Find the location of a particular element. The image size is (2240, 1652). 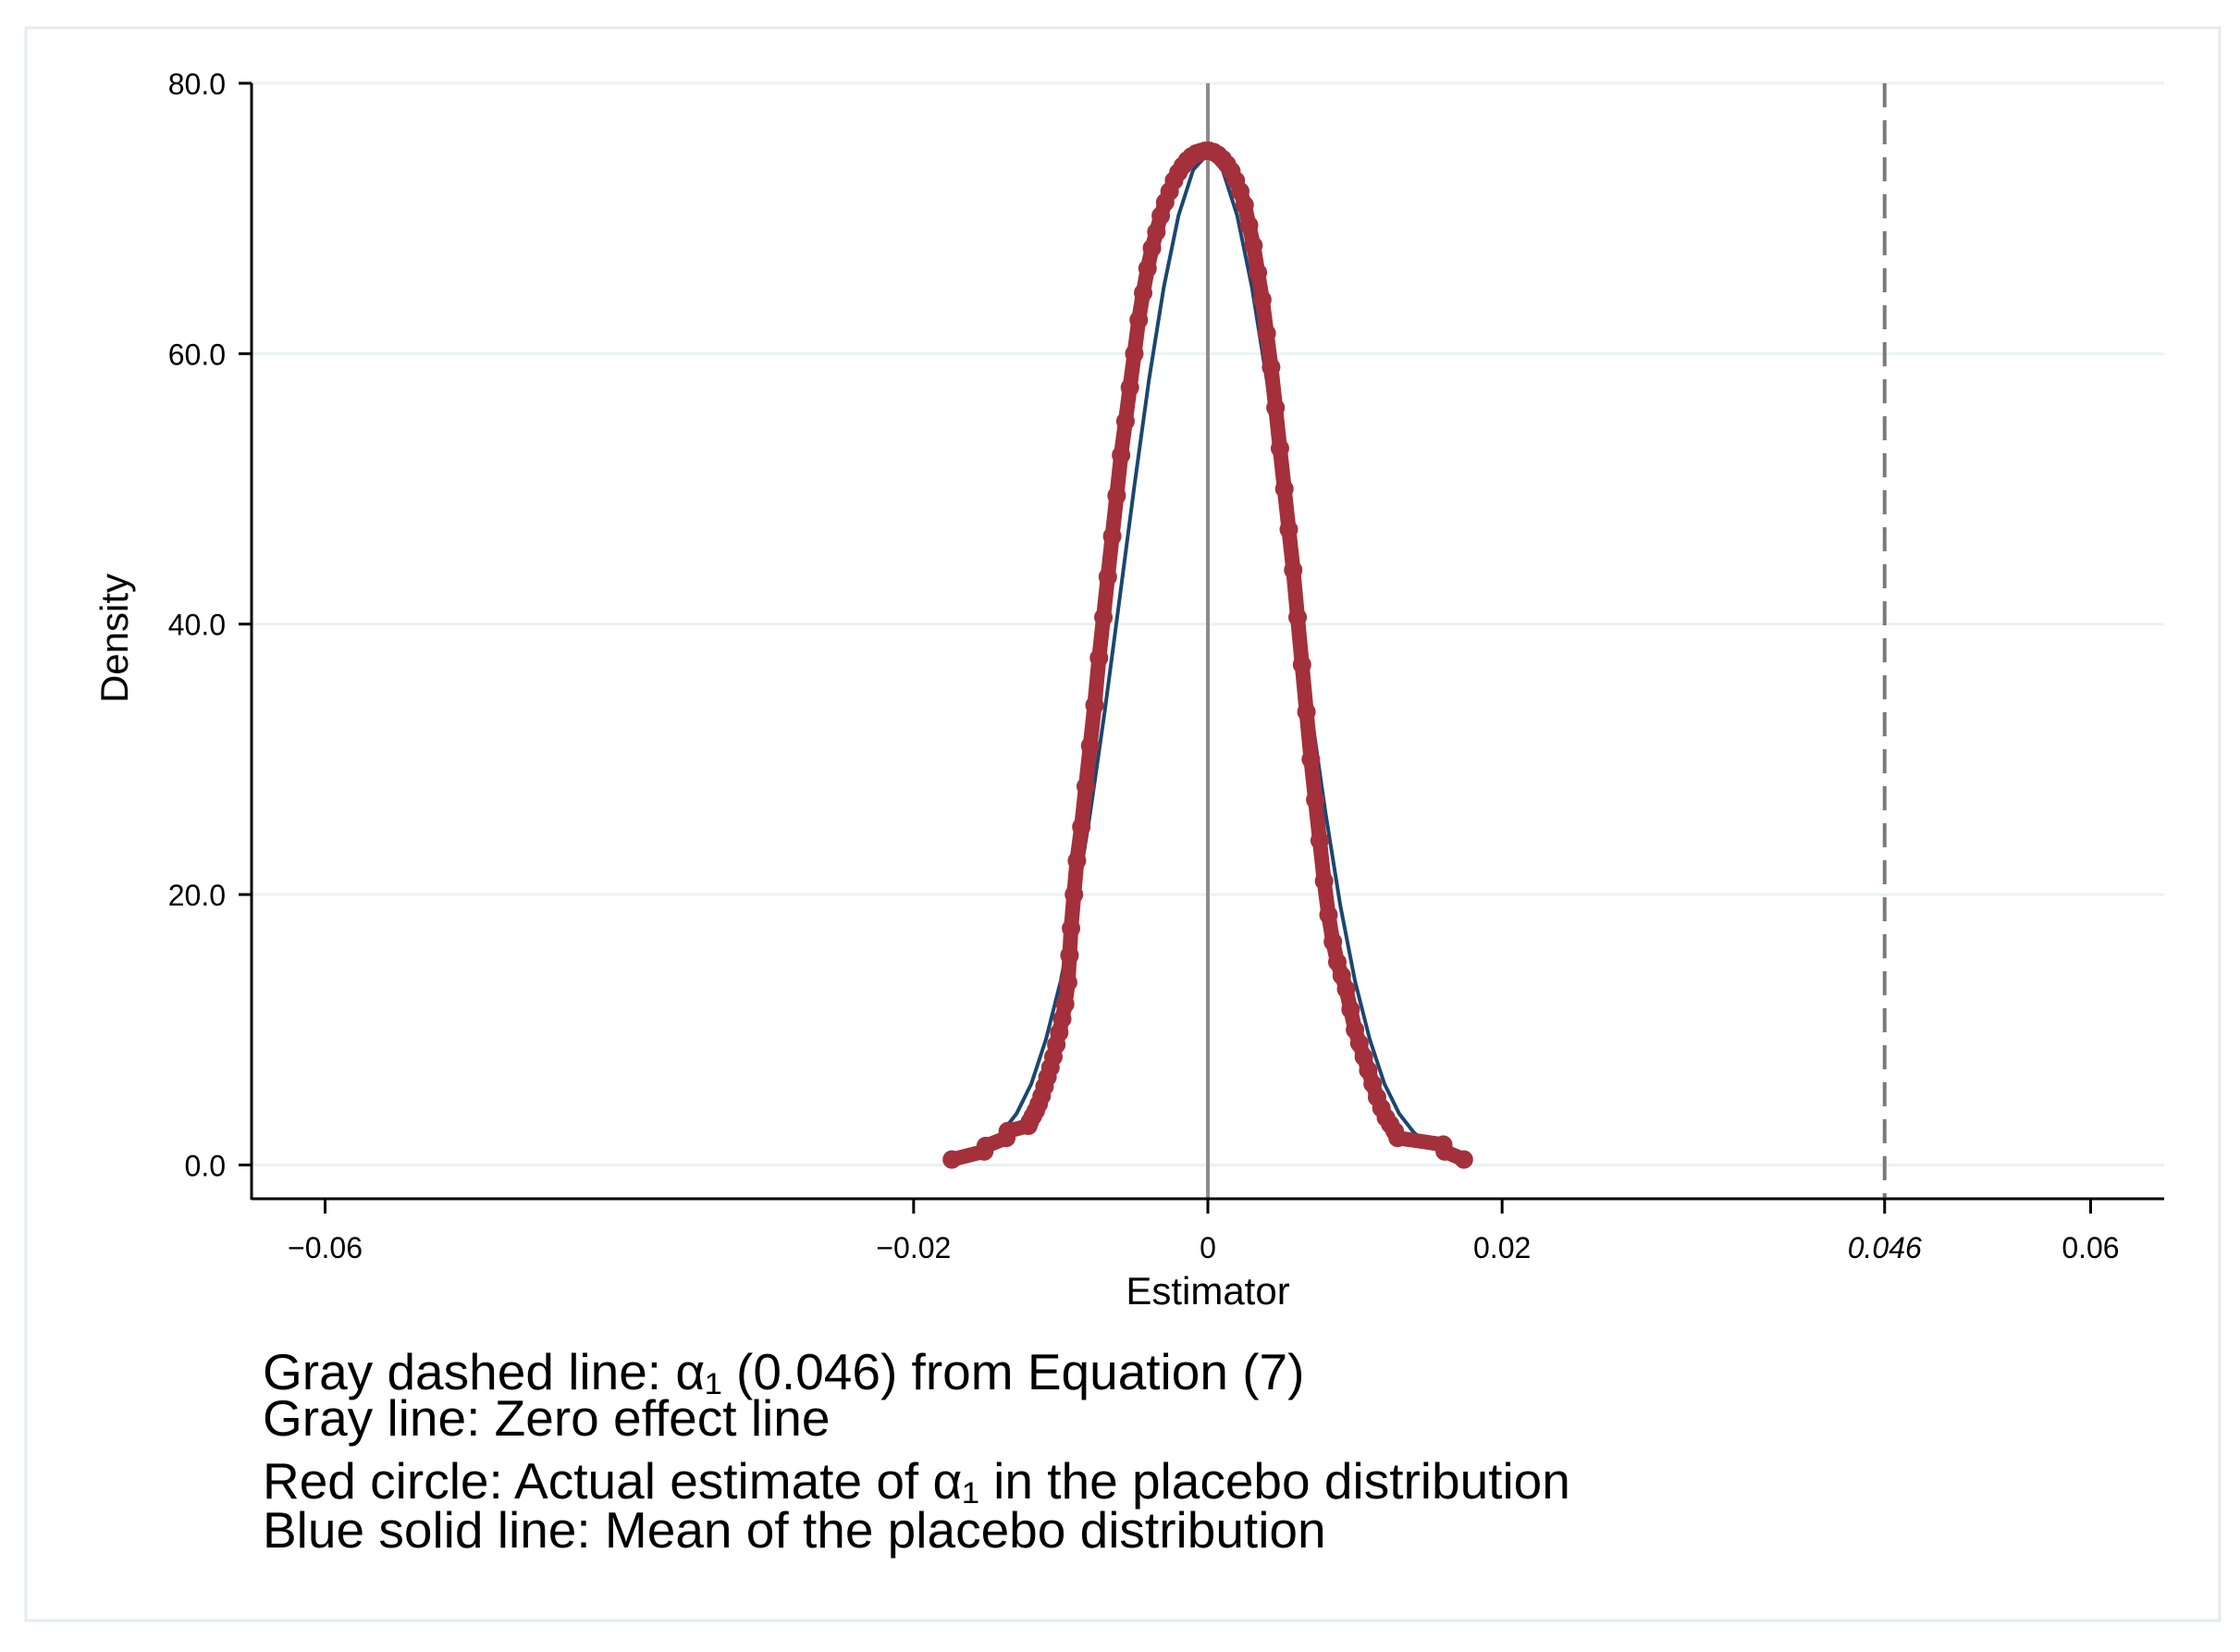

y-tick-label: 20.0 is located at coordinates (197, 895).